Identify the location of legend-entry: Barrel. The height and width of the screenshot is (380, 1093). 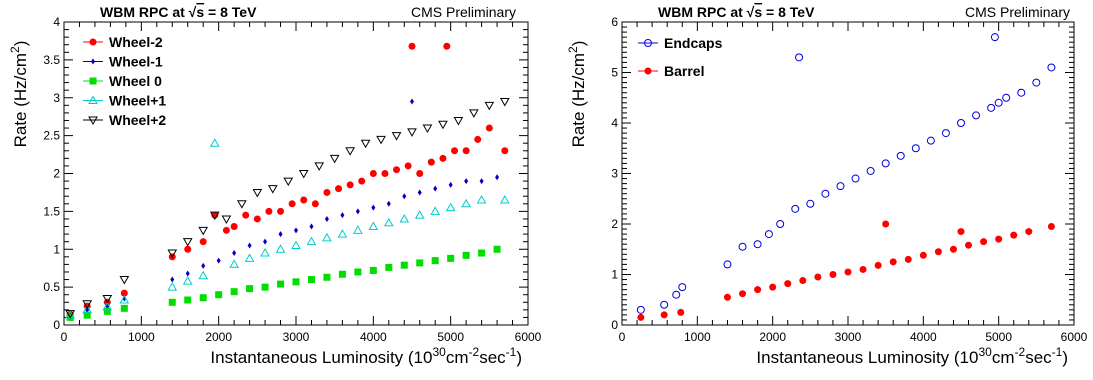
(684, 71).